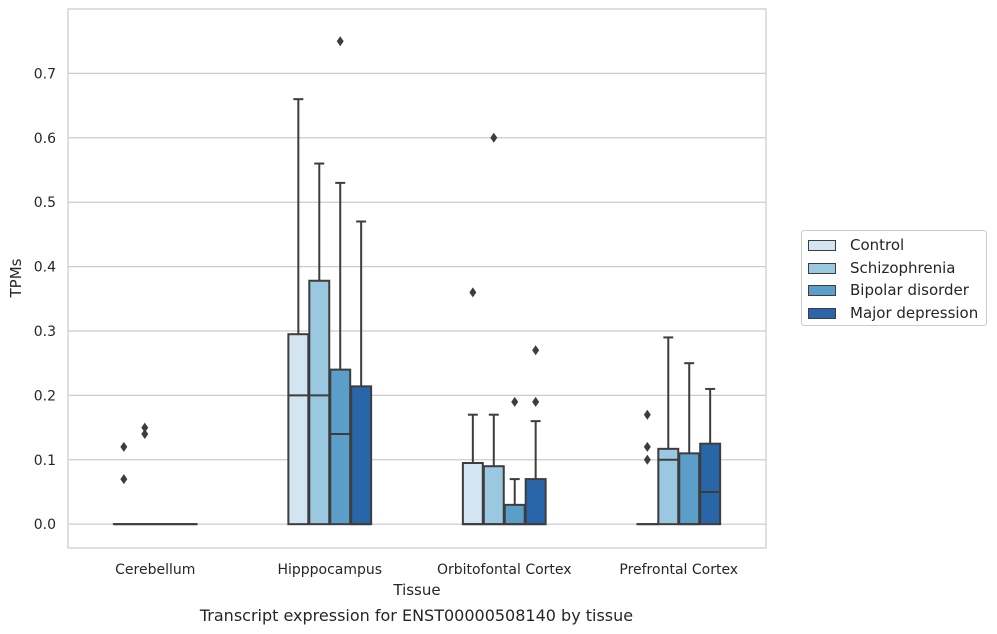 The height and width of the screenshot is (634, 997). I want to click on legend-swatch-control, so click(822, 245).